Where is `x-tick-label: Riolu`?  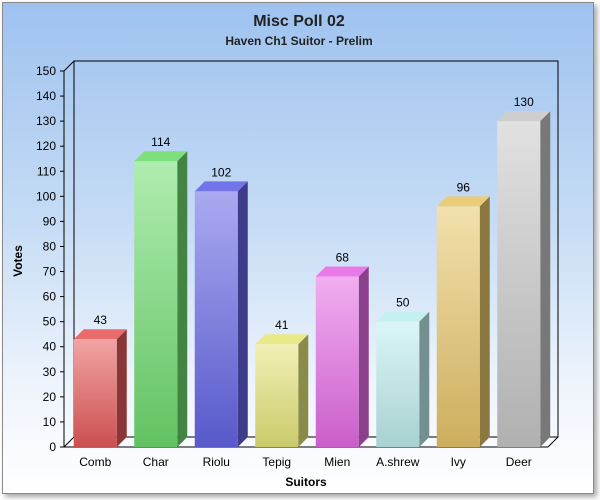 x-tick-label: Riolu is located at coordinates (216, 462).